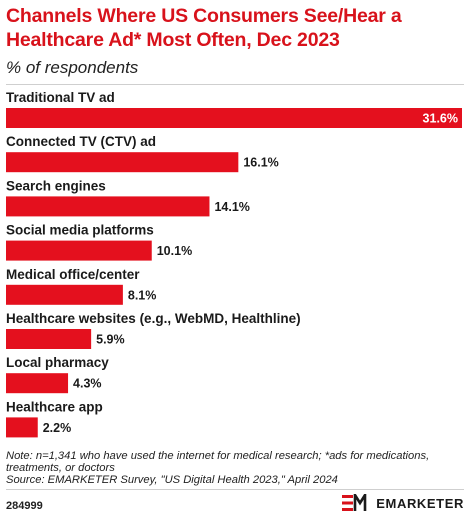  Describe the element at coordinates (440, 119) in the screenshot. I see `value-label-traditional-tv-ad: 31.6%` at that location.